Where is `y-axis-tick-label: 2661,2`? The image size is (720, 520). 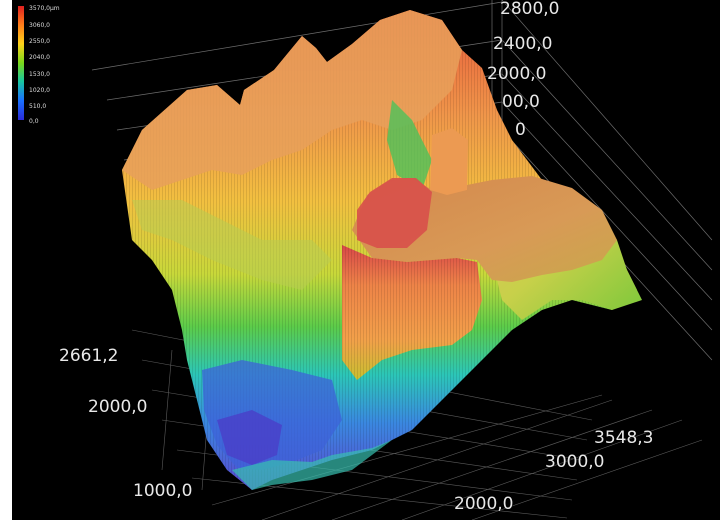 y-axis-tick-label: 2661,2 is located at coordinates (89, 356).